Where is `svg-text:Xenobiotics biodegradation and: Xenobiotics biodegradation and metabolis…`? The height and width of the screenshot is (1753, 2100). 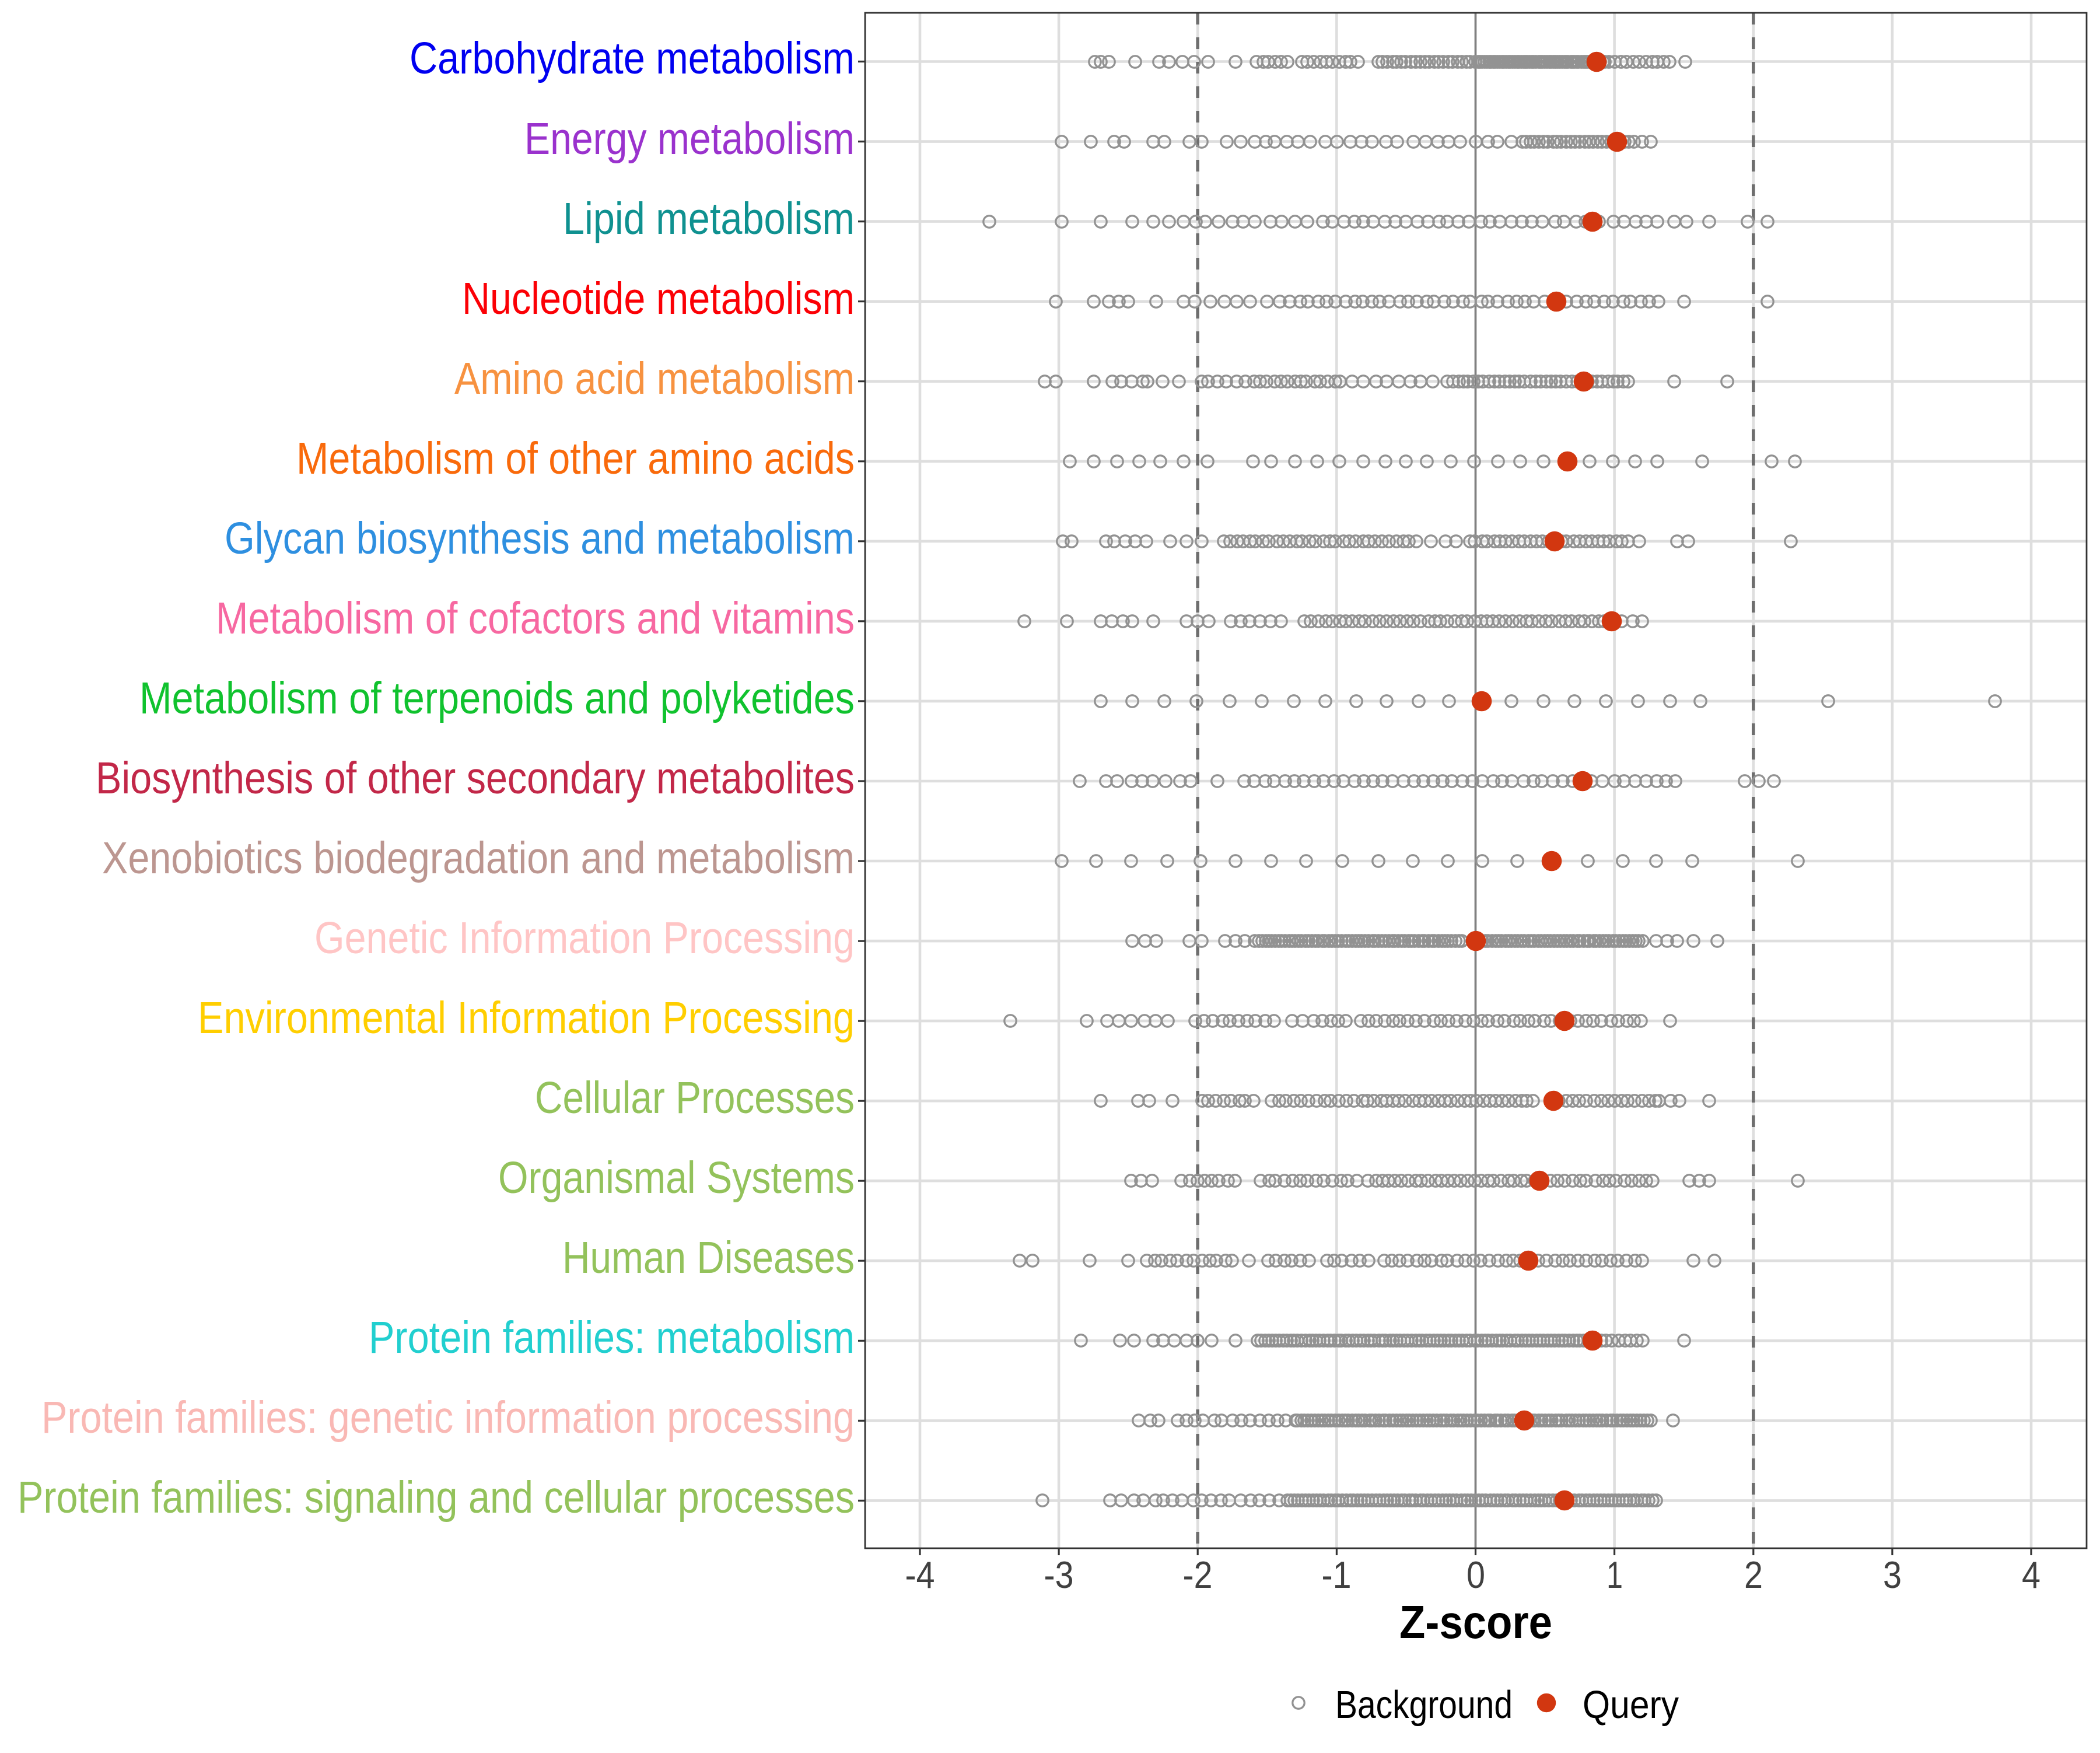
svg-text:Xenobiotics biodegradation and: Xenobiotics biodegradation and metabolis… is located at coordinates (478, 858).